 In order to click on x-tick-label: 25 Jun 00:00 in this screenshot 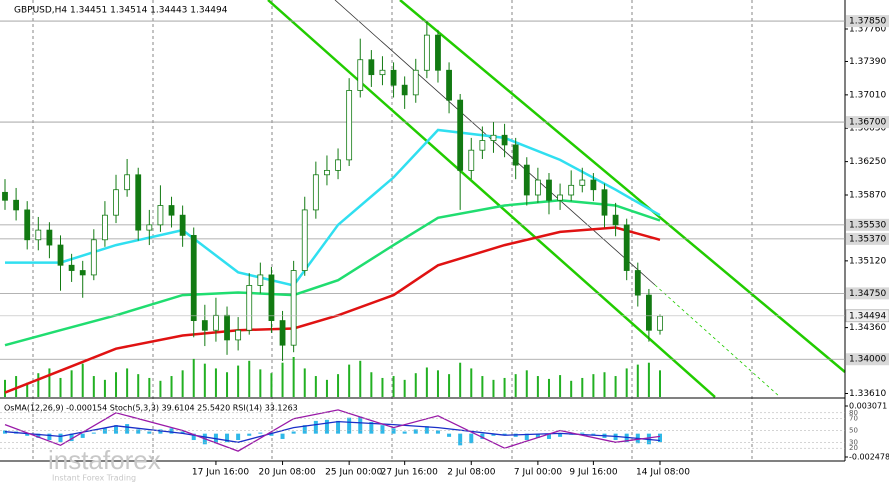, I will do `click(353, 473)`.